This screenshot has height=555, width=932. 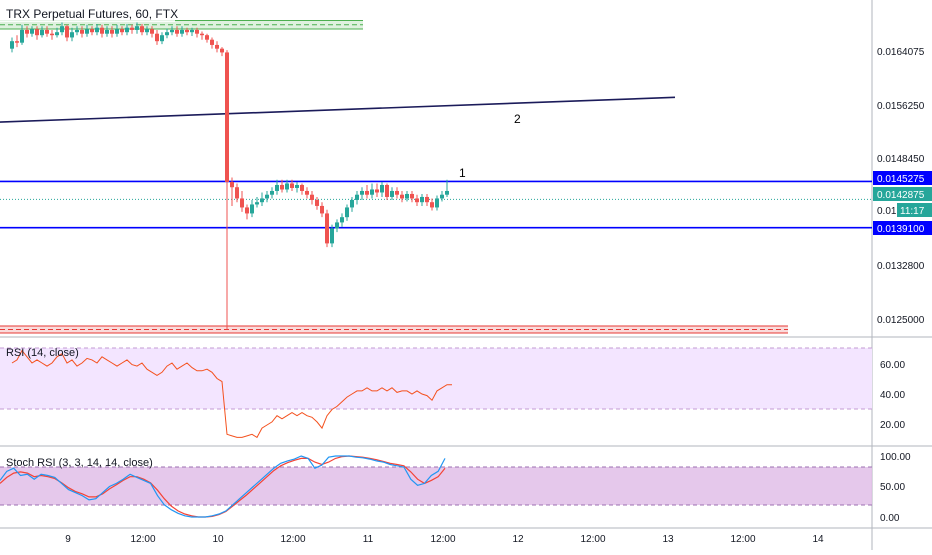 What do you see at coordinates (368, 539) in the screenshot?
I see `time-tick: 11` at bounding box center [368, 539].